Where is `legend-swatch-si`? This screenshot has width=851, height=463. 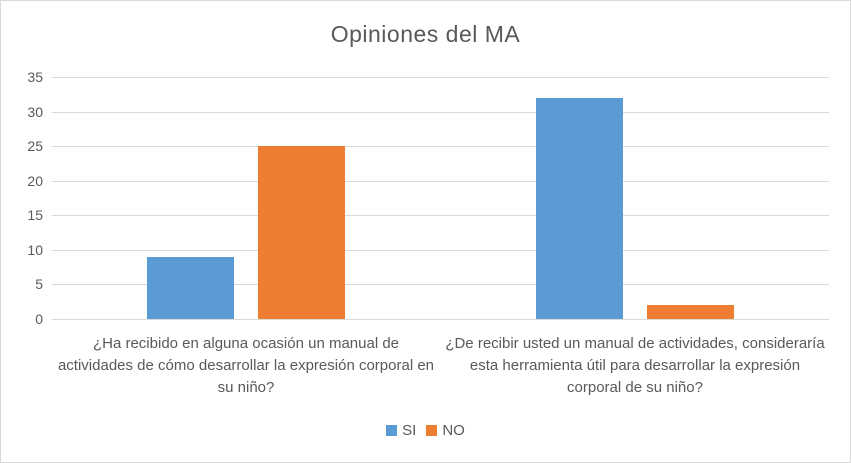 legend-swatch-si is located at coordinates (392, 430).